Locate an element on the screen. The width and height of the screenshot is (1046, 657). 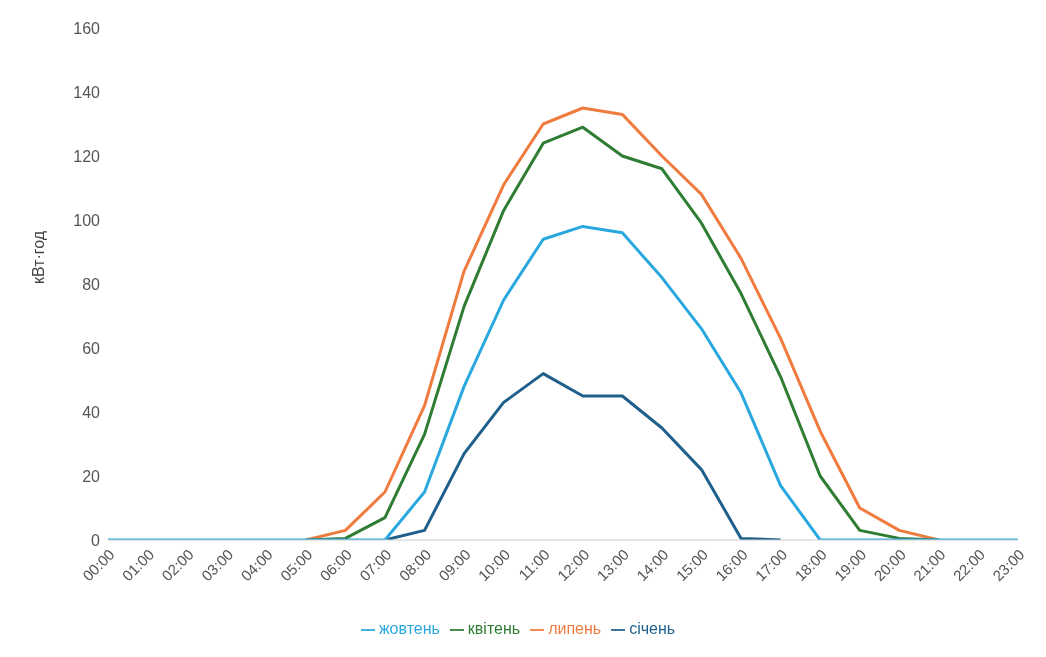
y-tick-label: 40 is located at coordinates (91, 412).